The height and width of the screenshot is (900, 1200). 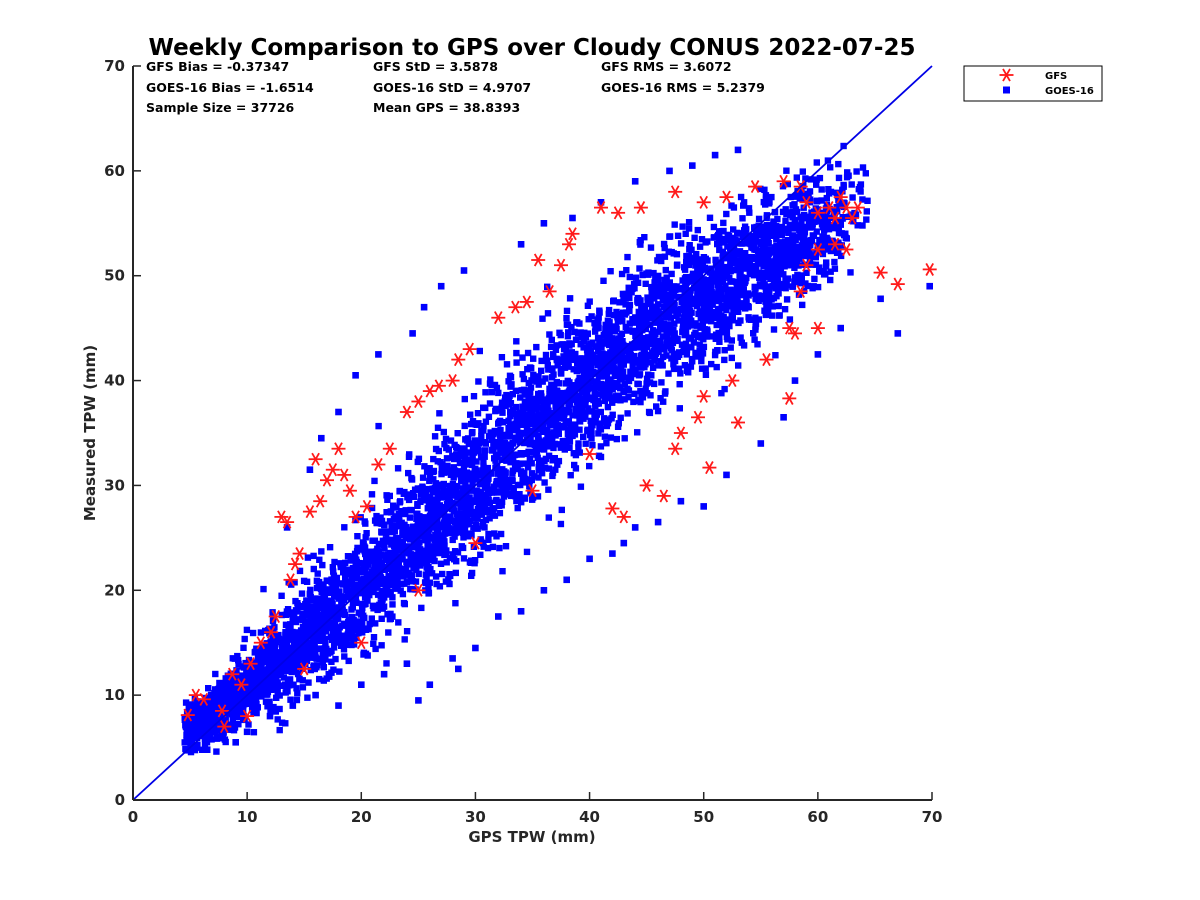 I want to click on gfs-point, so click(x=327, y=480).